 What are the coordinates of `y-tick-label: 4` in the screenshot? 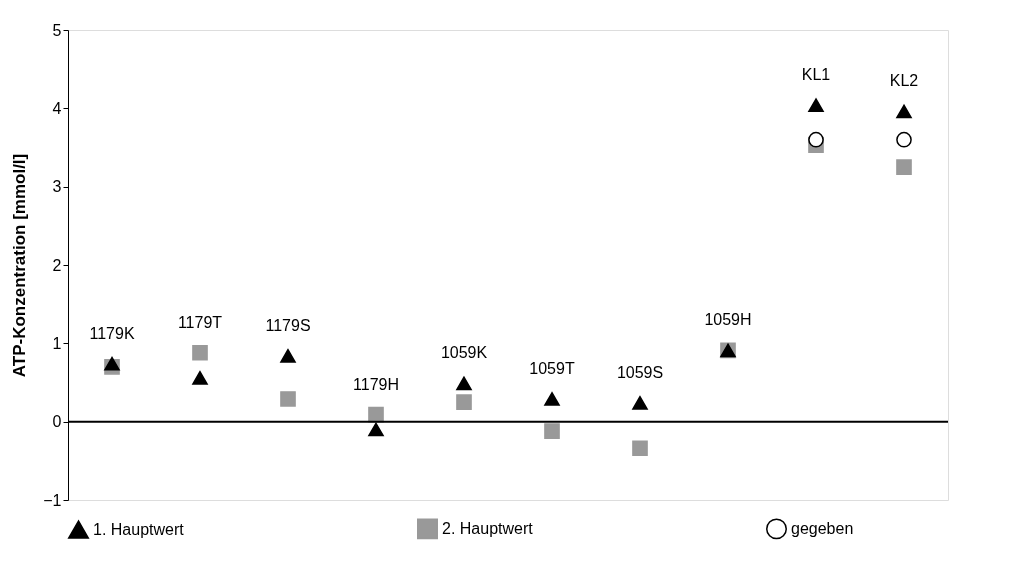 It's located at (57, 108).